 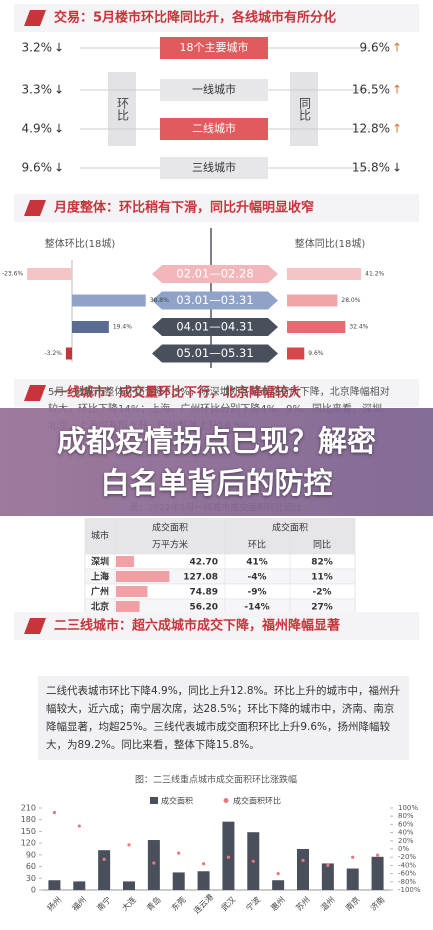 I want to click on banner-title: 成都疫情拐点已现？解密白名单背后的防控, so click(x=216, y=462).